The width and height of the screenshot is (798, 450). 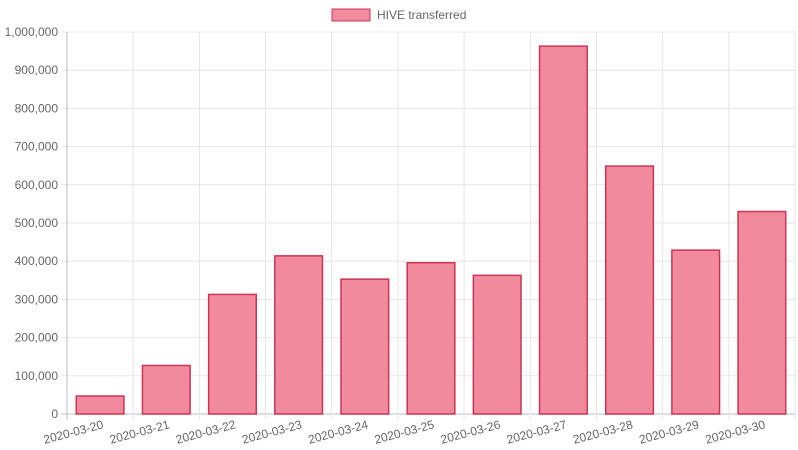 I want to click on y-tick-label: 100,000, so click(x=37, y=376).